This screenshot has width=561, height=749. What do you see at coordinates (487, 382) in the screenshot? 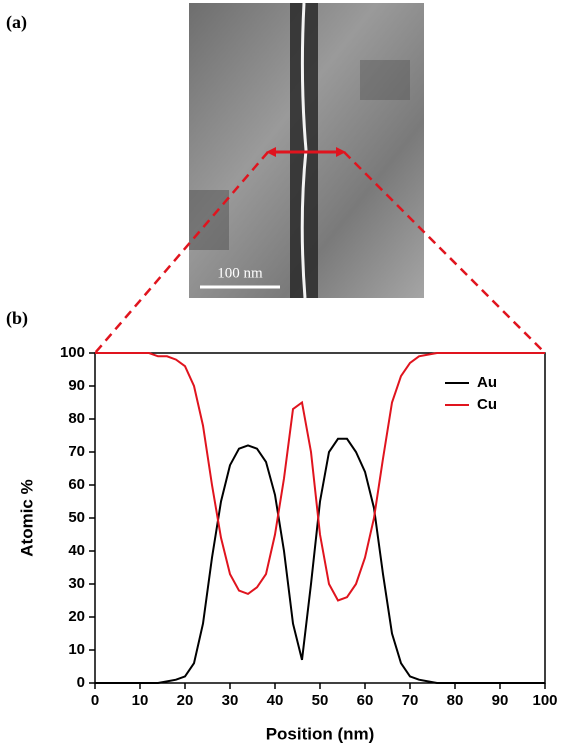
I see `legend-label: Au` at bounding box center [487, 382].